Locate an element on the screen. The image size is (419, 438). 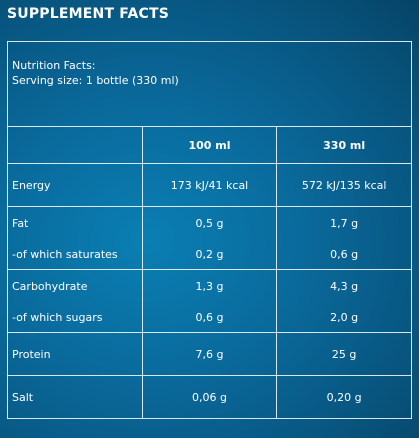
value-100ml: 0,06 g is located at coordinates (209, 397).